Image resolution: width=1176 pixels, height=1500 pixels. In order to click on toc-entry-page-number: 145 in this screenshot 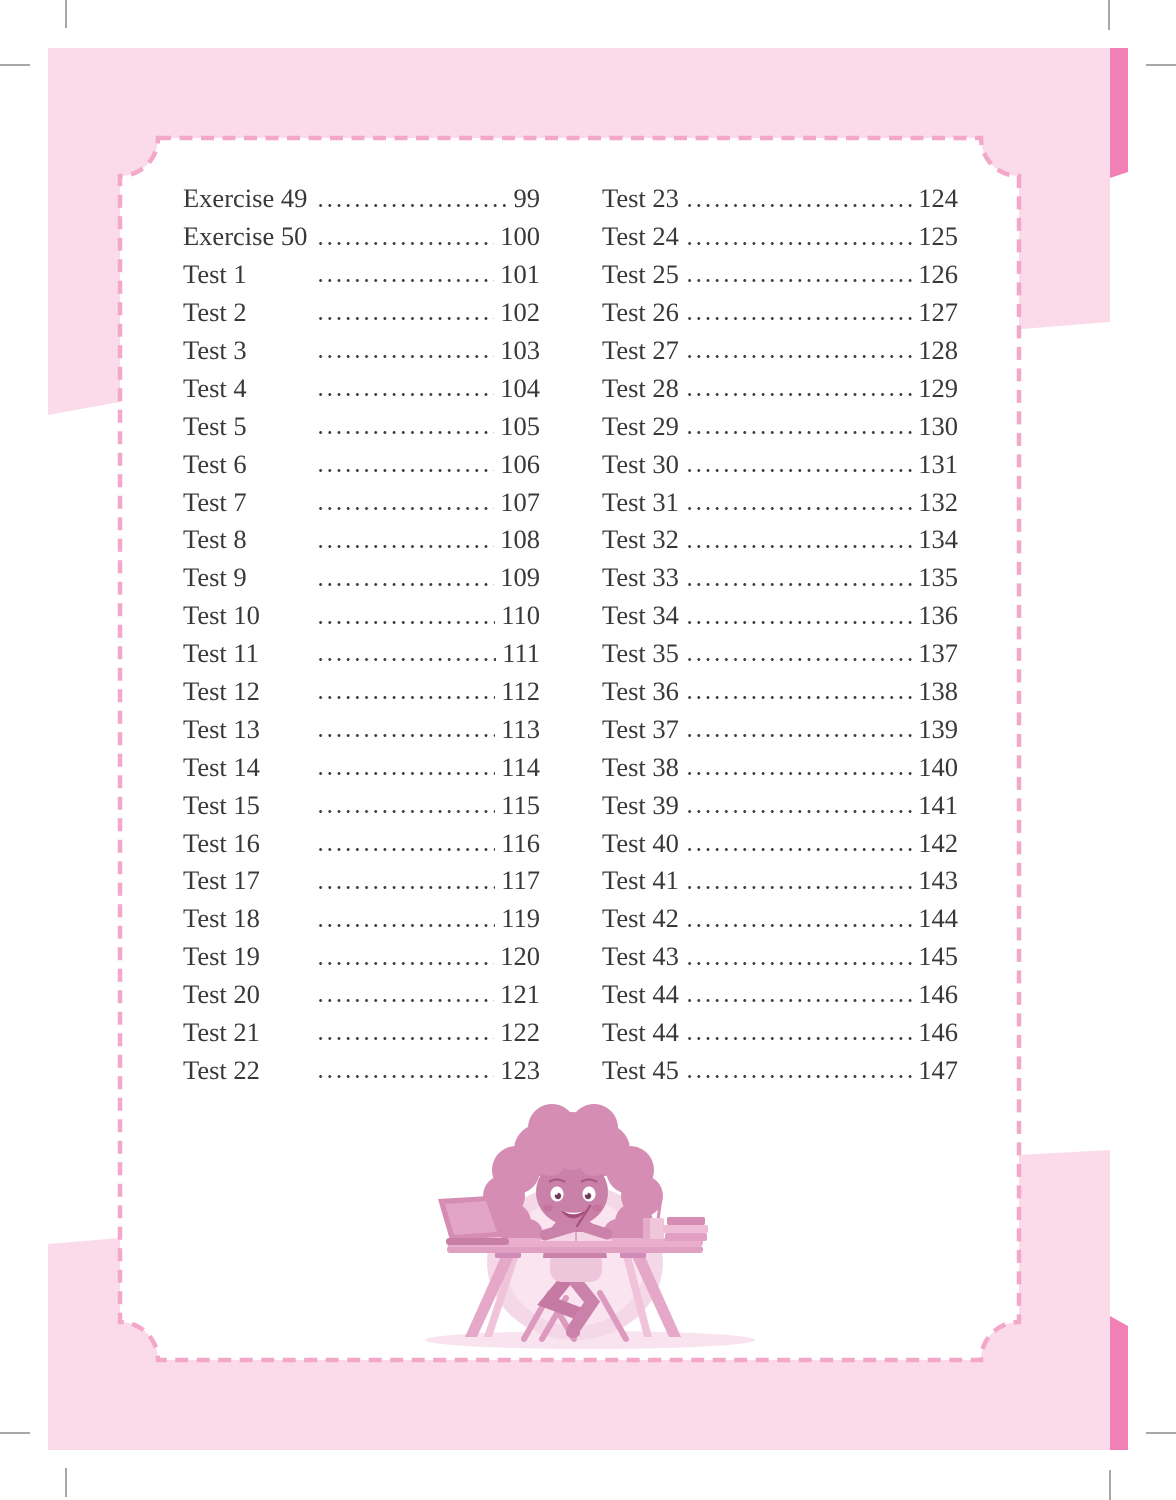, I will do `click(938, 956)`.